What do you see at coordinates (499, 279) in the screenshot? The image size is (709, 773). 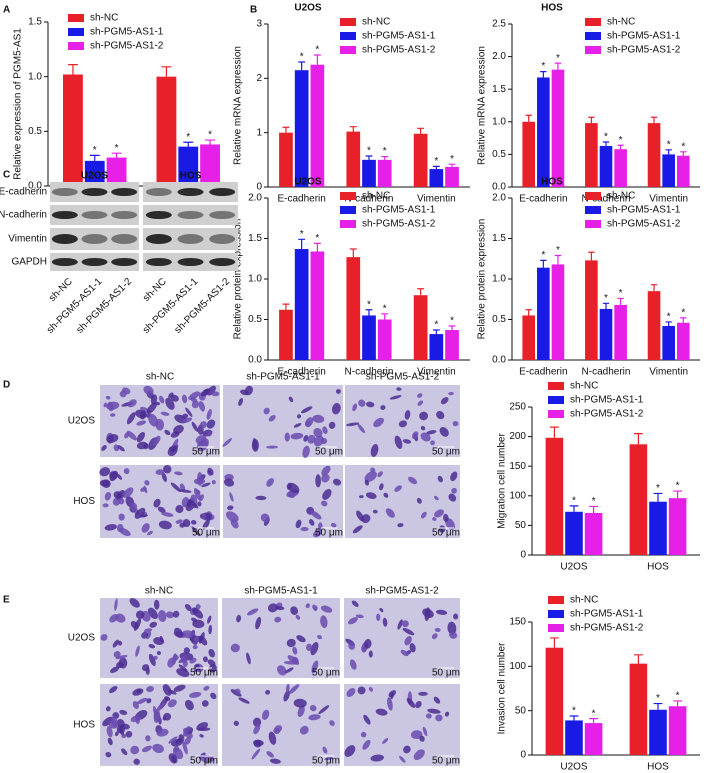 I see `y-tick-label: 1.0` at bounding box center [499, 279].